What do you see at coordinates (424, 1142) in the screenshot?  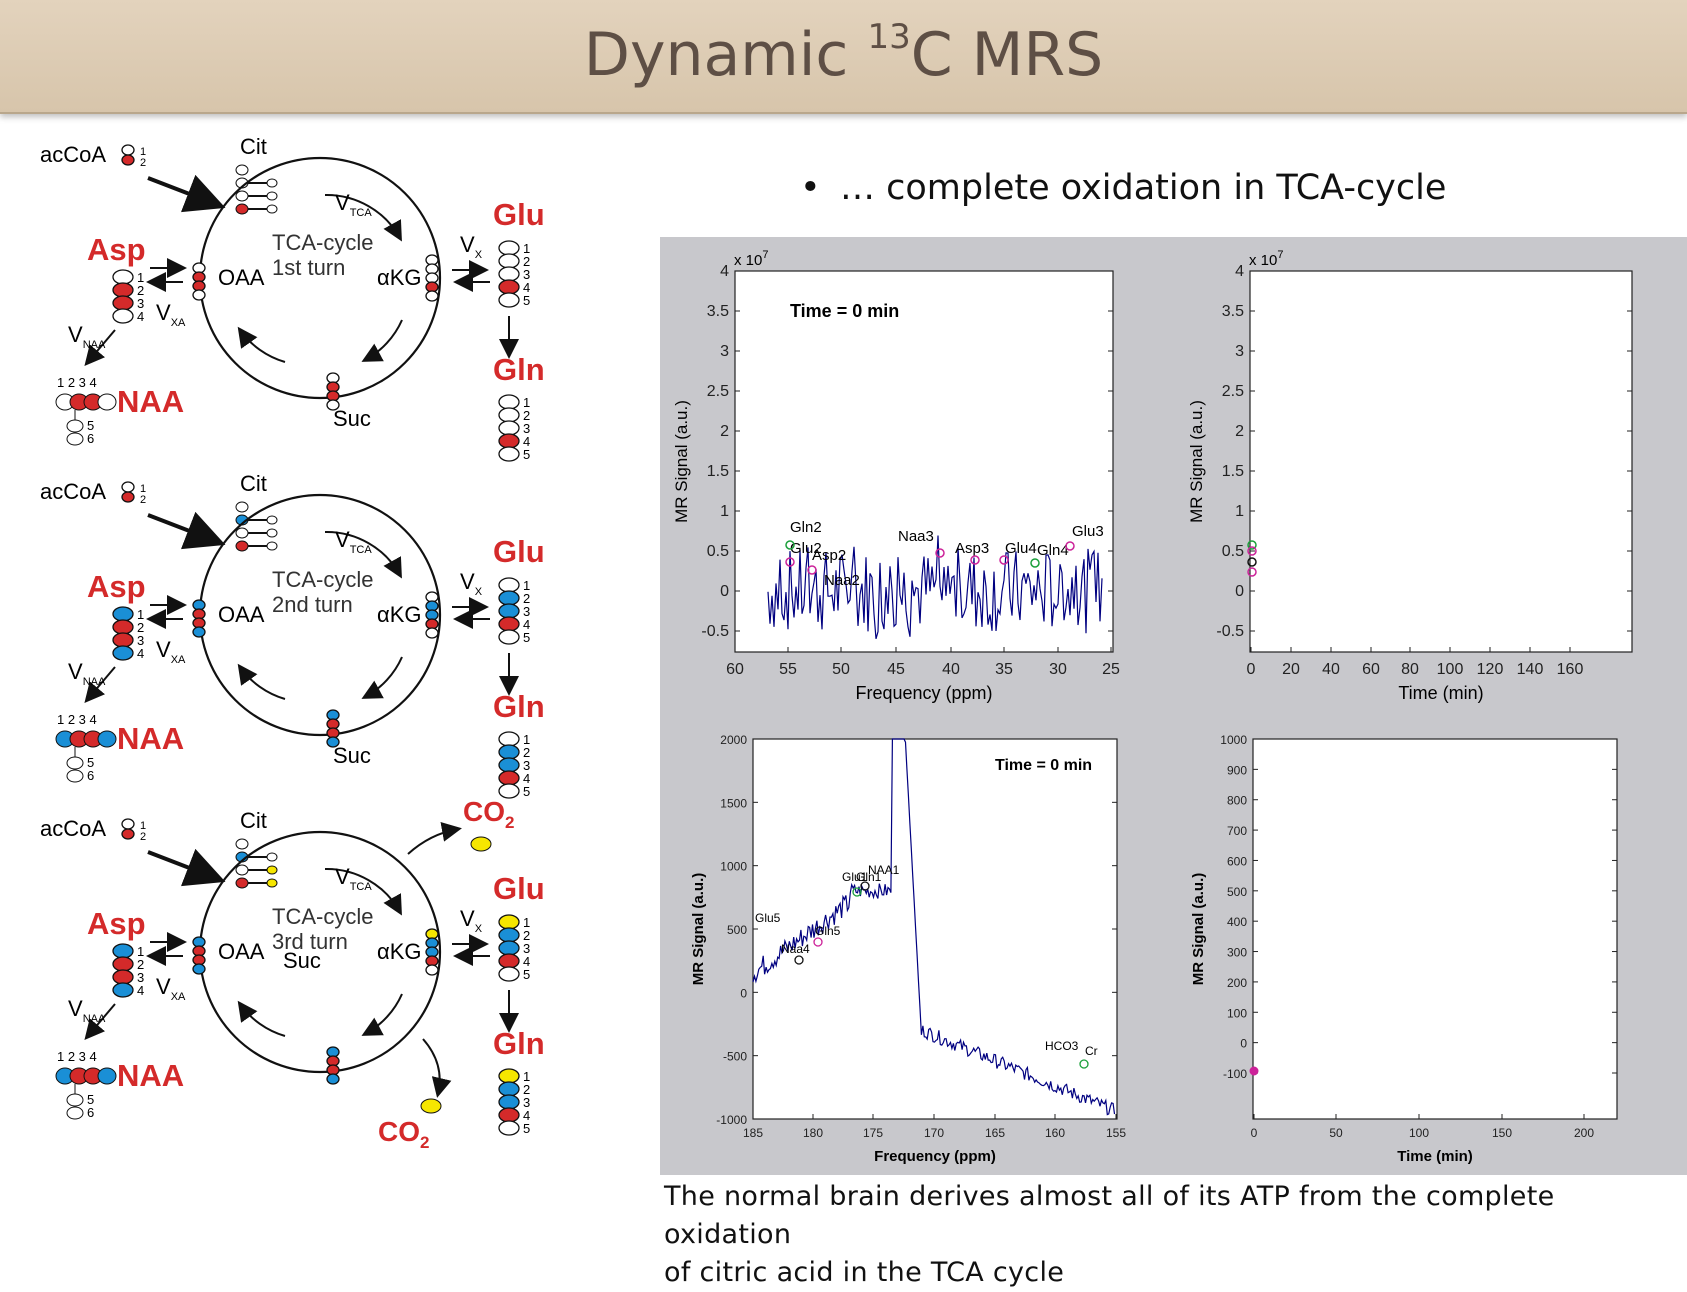 I see `co2-sub: 2` at bounding box center [424, 1142].